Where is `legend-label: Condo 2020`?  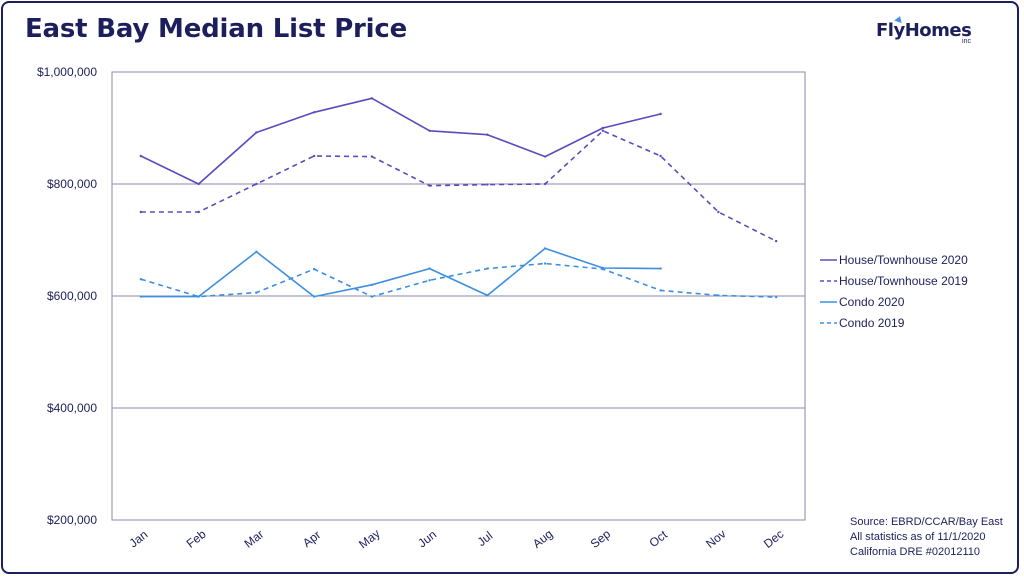 legend-label: Condo 2020 is located at coordinates (872, 302).